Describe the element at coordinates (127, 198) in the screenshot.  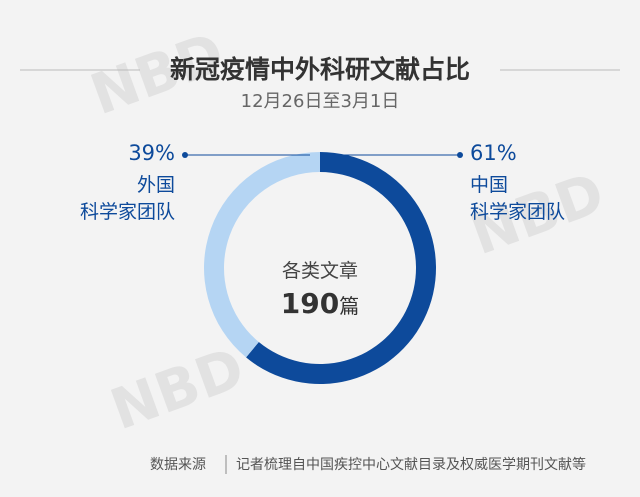
I see `category-label: 外国 科学家团队` at that location.